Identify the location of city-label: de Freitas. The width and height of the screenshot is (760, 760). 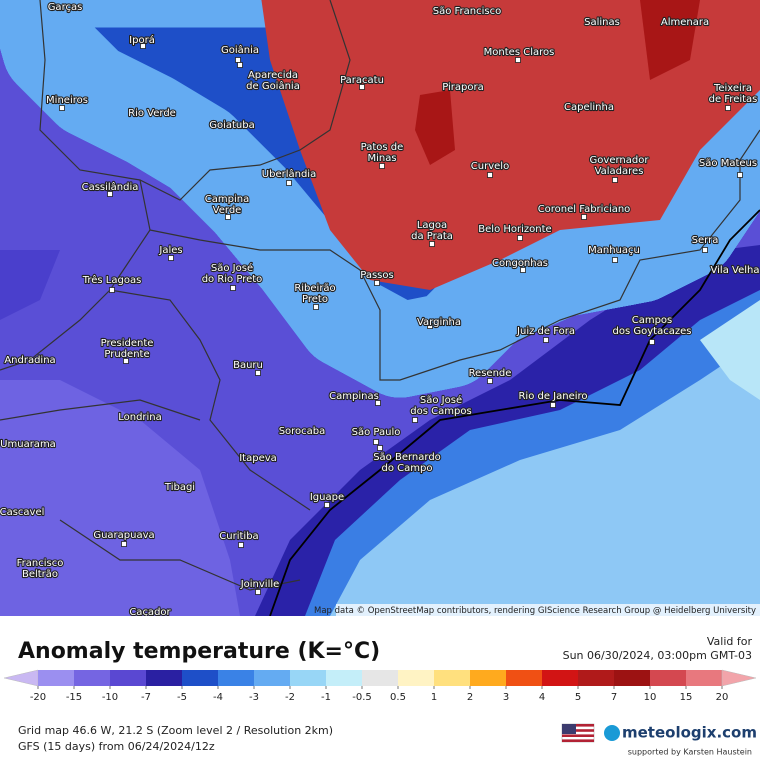
(733, 99).